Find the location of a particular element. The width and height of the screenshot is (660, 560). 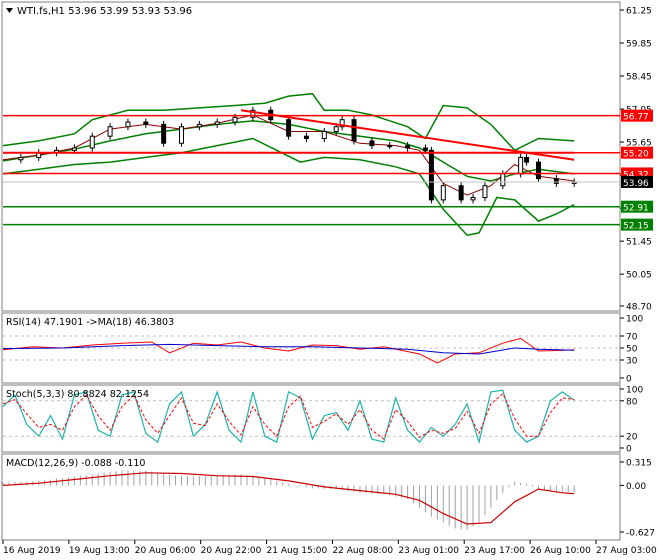

macd-title: MACD(12,26,9) -0.088 -0.110 is located at coordinates (75, 463).